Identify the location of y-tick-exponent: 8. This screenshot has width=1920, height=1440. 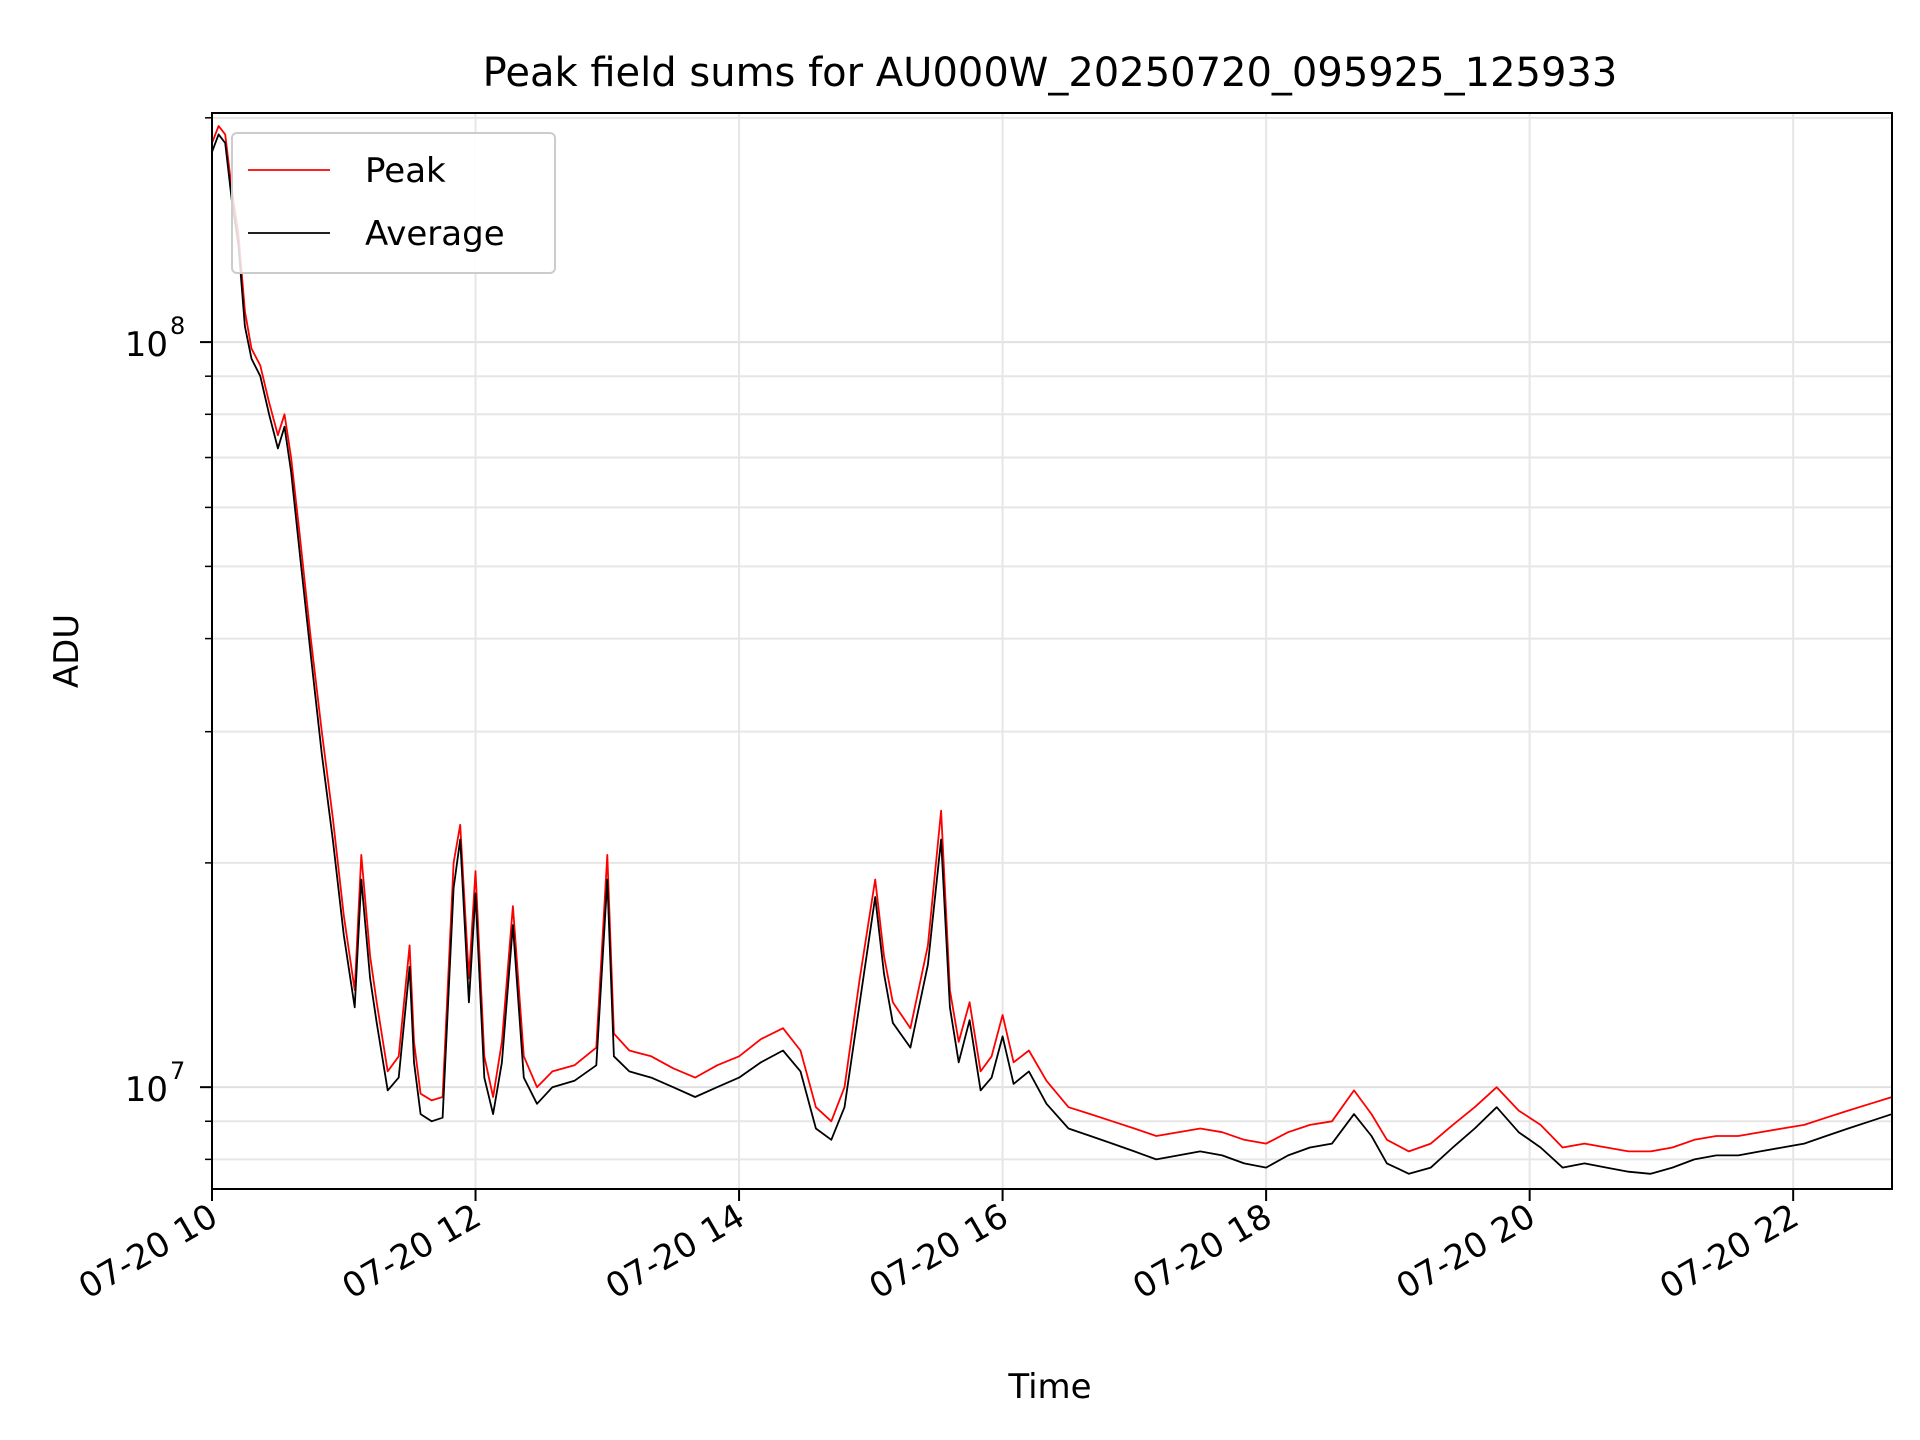
(177, 326).